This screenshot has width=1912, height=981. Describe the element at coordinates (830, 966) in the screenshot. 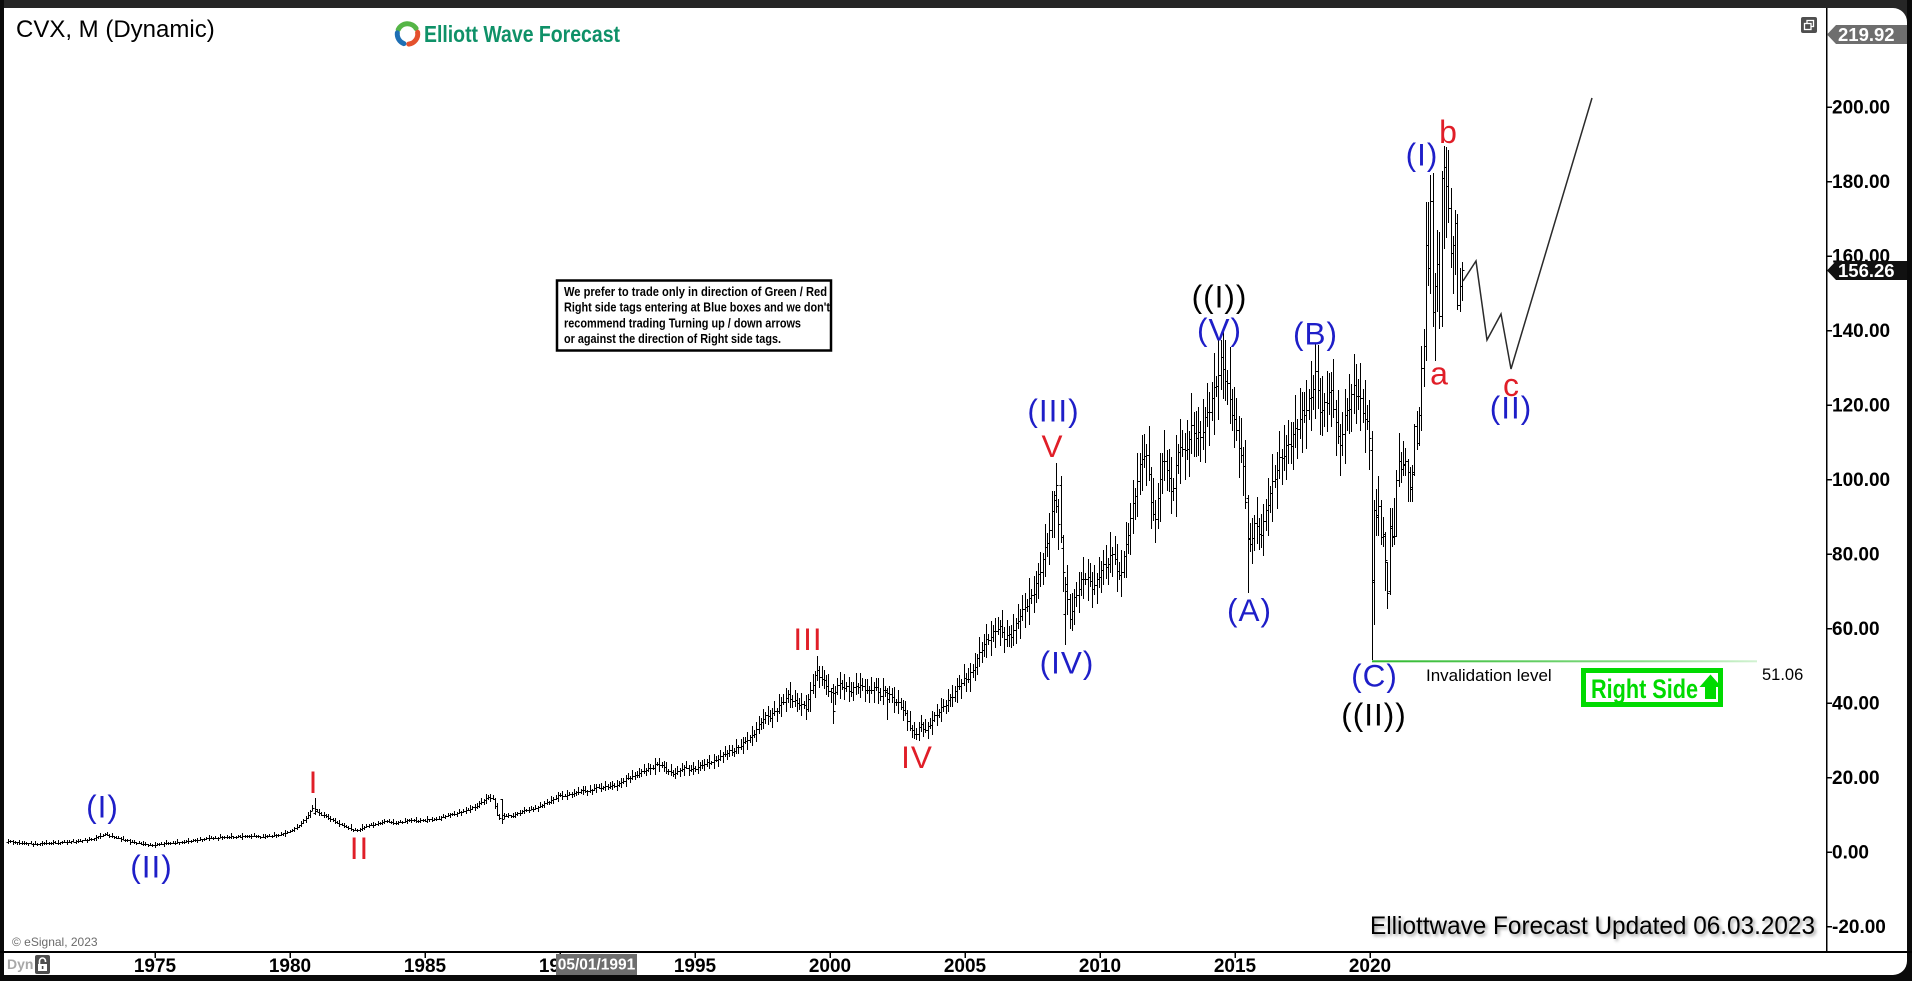

I see `svg-text: 2000` at that location.